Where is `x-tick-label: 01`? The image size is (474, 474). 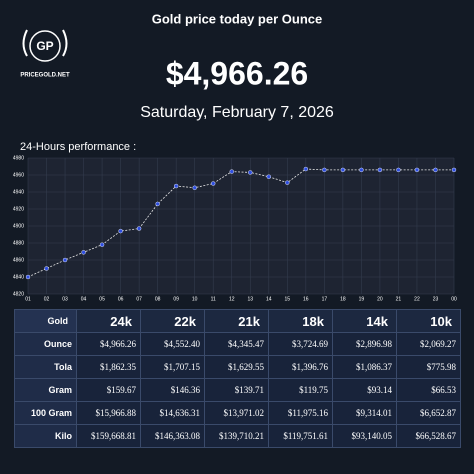 x-tick-label: 01 is located at coordinates (28, 299).